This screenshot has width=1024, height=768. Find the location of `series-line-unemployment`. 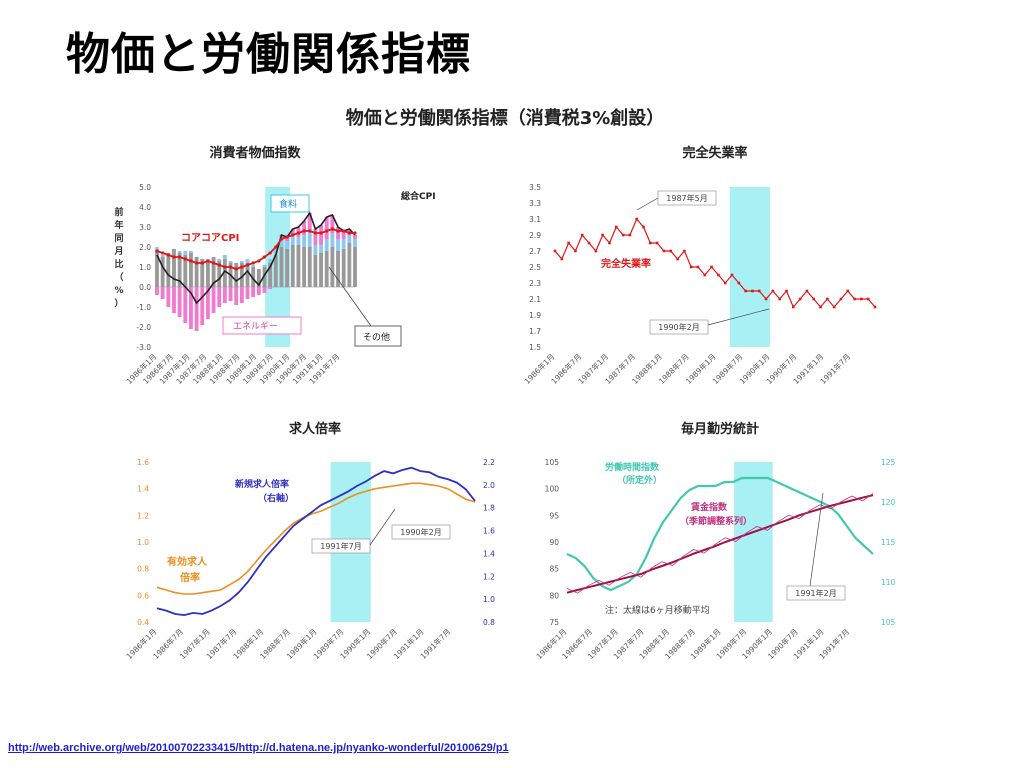

series-line-unemployment is located at coordinates (715, 263).